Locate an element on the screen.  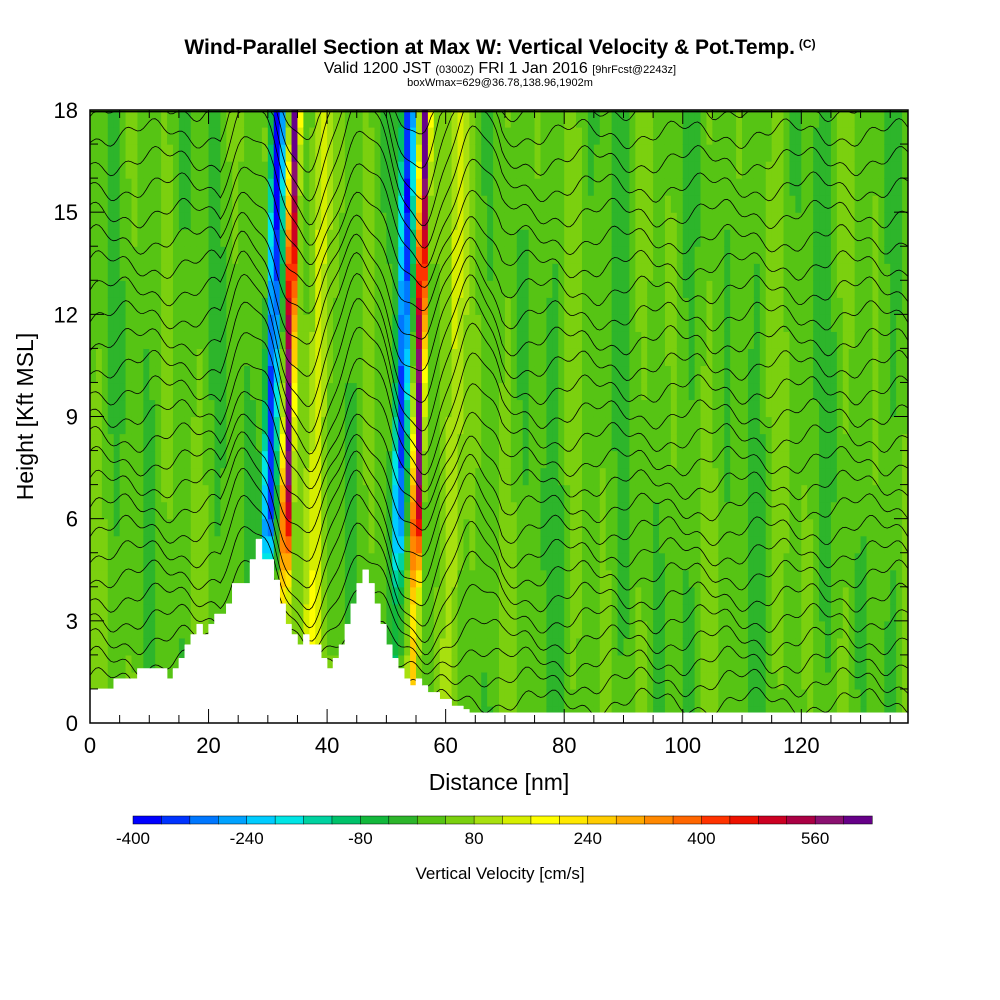
x-tick-label: 120 is located at coordinates (801, 745).